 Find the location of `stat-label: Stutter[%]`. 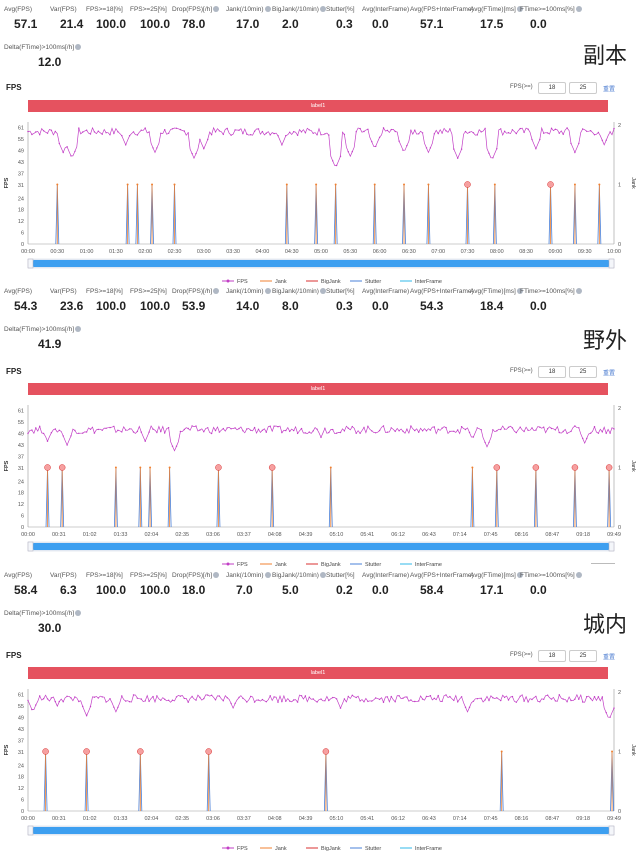

stat-label: Stutter[%] is located at coordinates (340, 9).